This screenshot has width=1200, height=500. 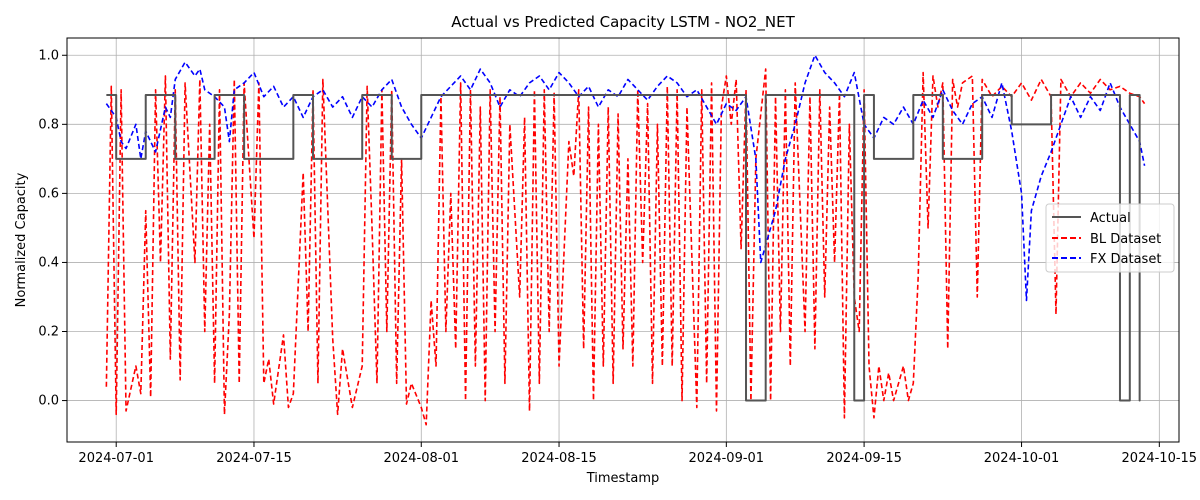 What do you see at coordinates (623, 478) in the screenshot?
I see `x-axis-label: Timestamp` at bounding box center [623, 478].